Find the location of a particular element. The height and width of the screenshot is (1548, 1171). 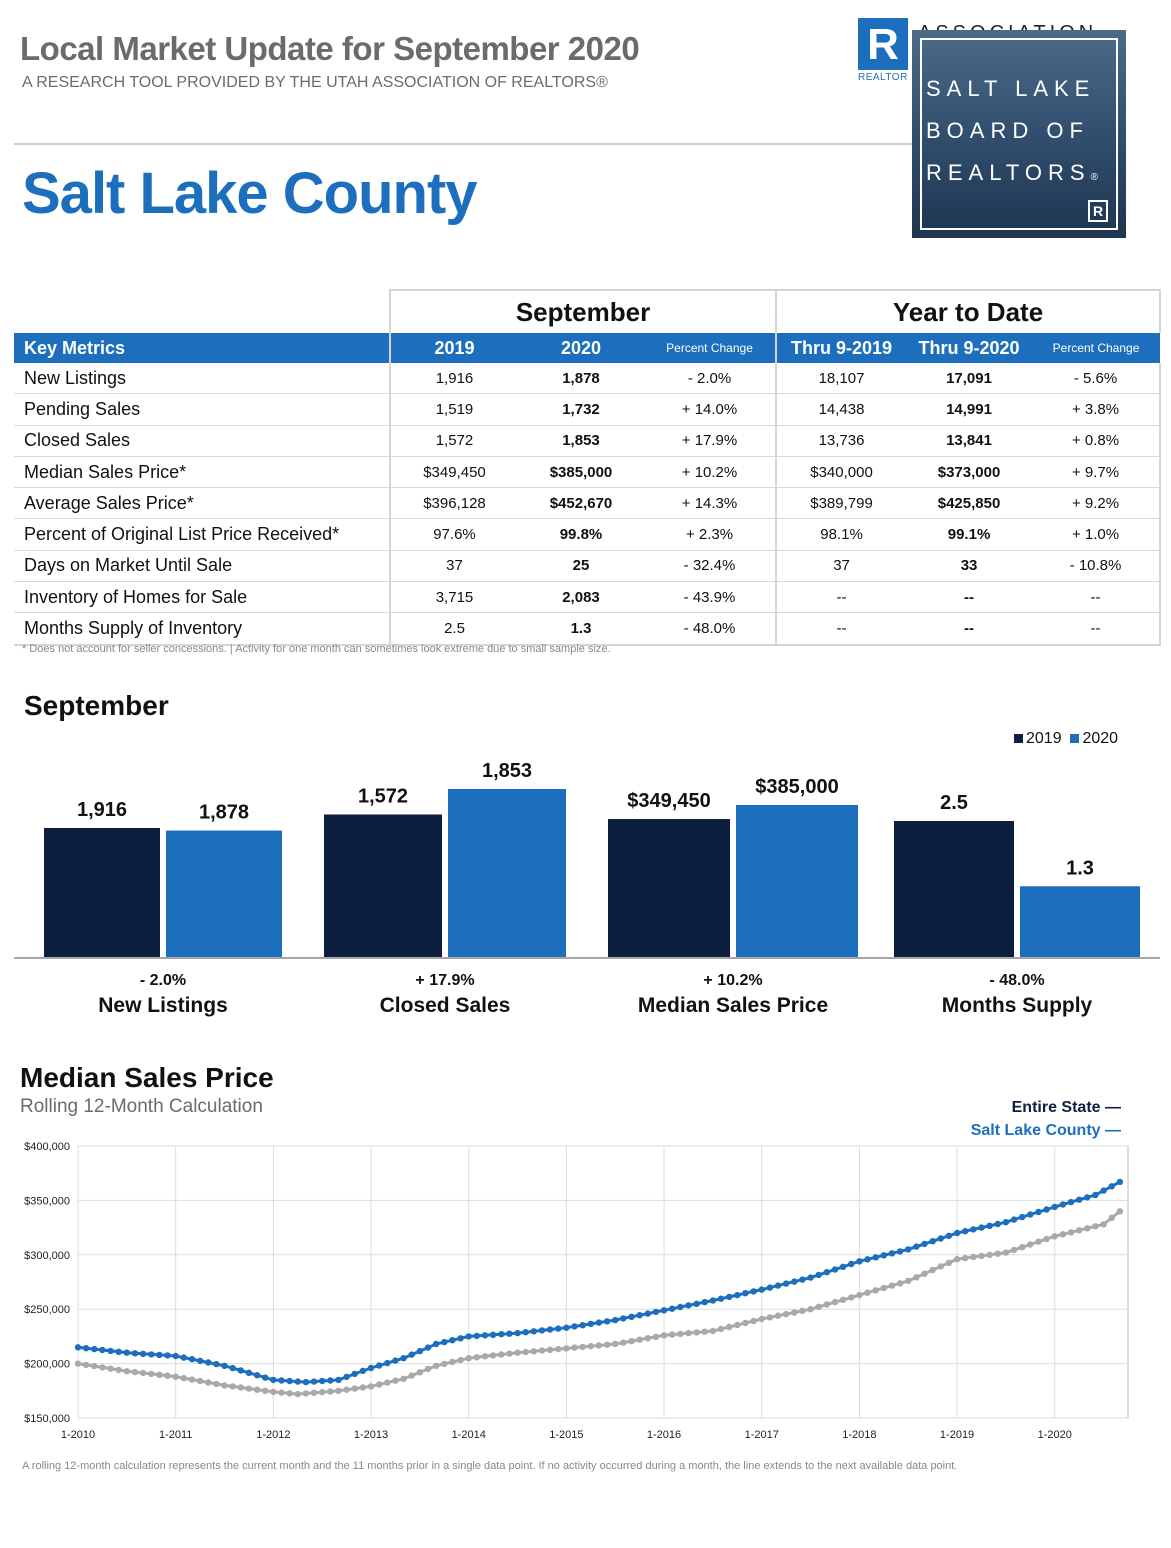

sept-2020-value: $452,670 is located at coordinates (581, 503).